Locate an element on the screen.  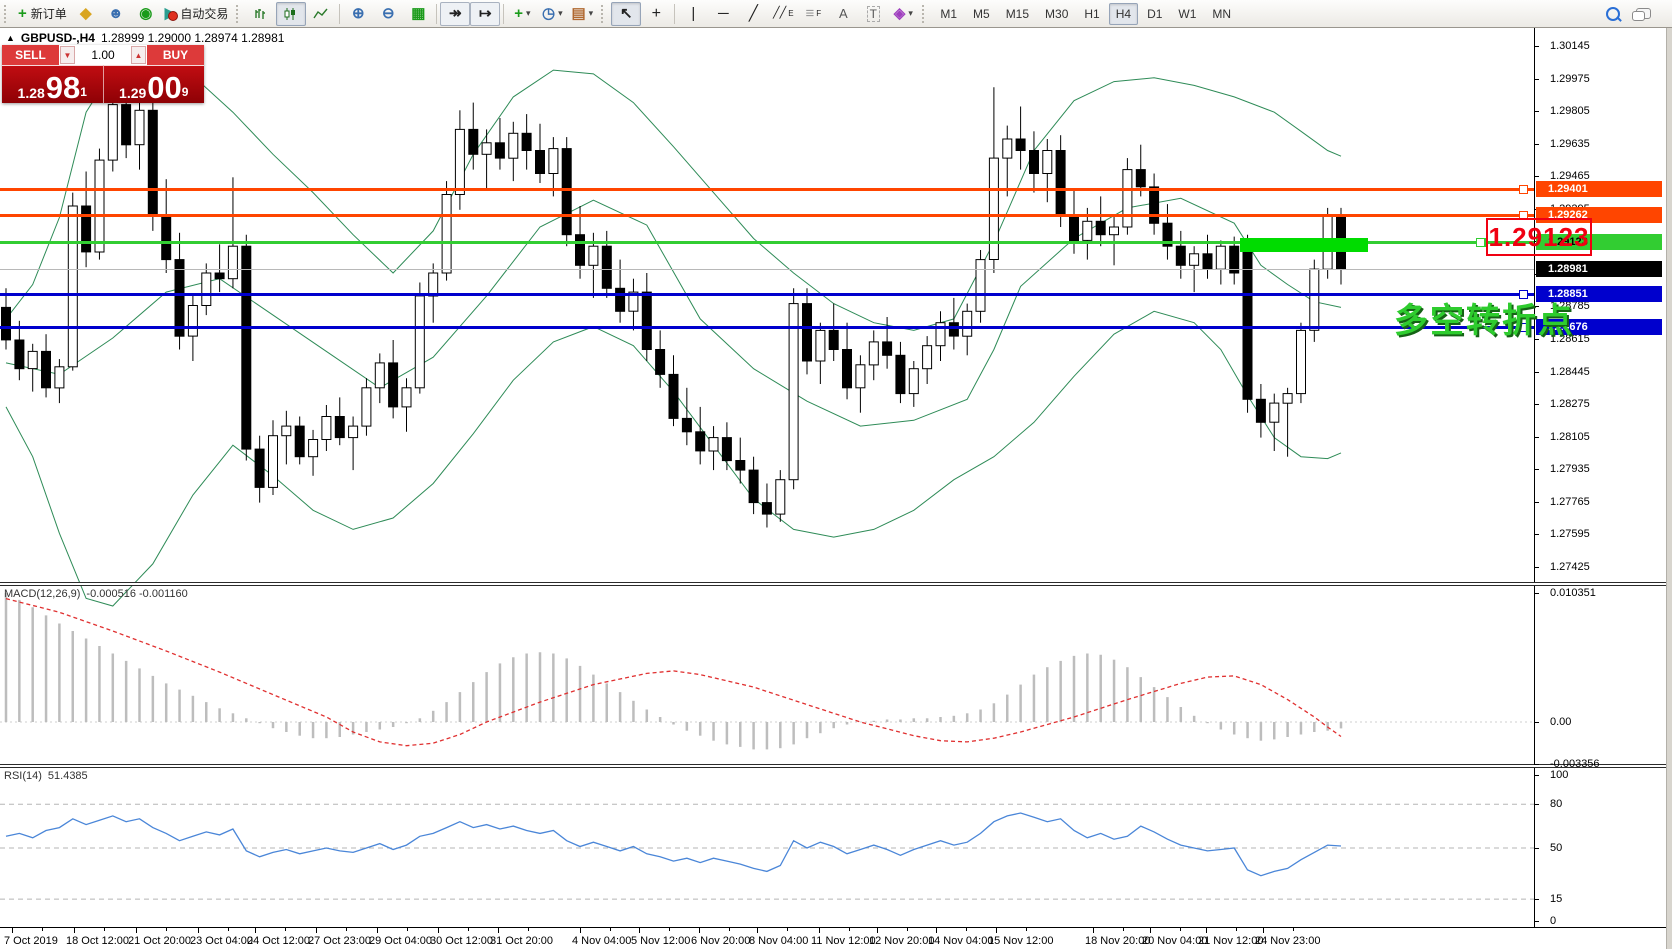
buy-price-big: 00 is located at coordinates (164, 87).